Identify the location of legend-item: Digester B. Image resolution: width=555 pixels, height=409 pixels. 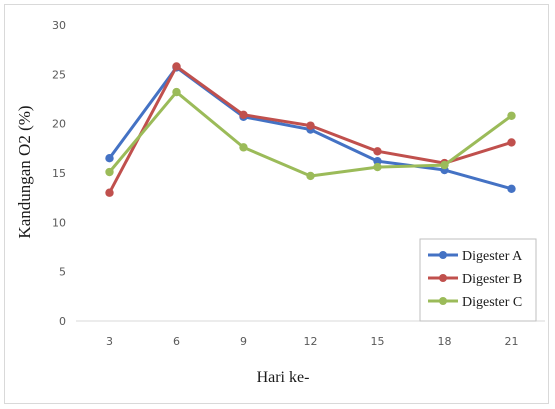
(475, 279).